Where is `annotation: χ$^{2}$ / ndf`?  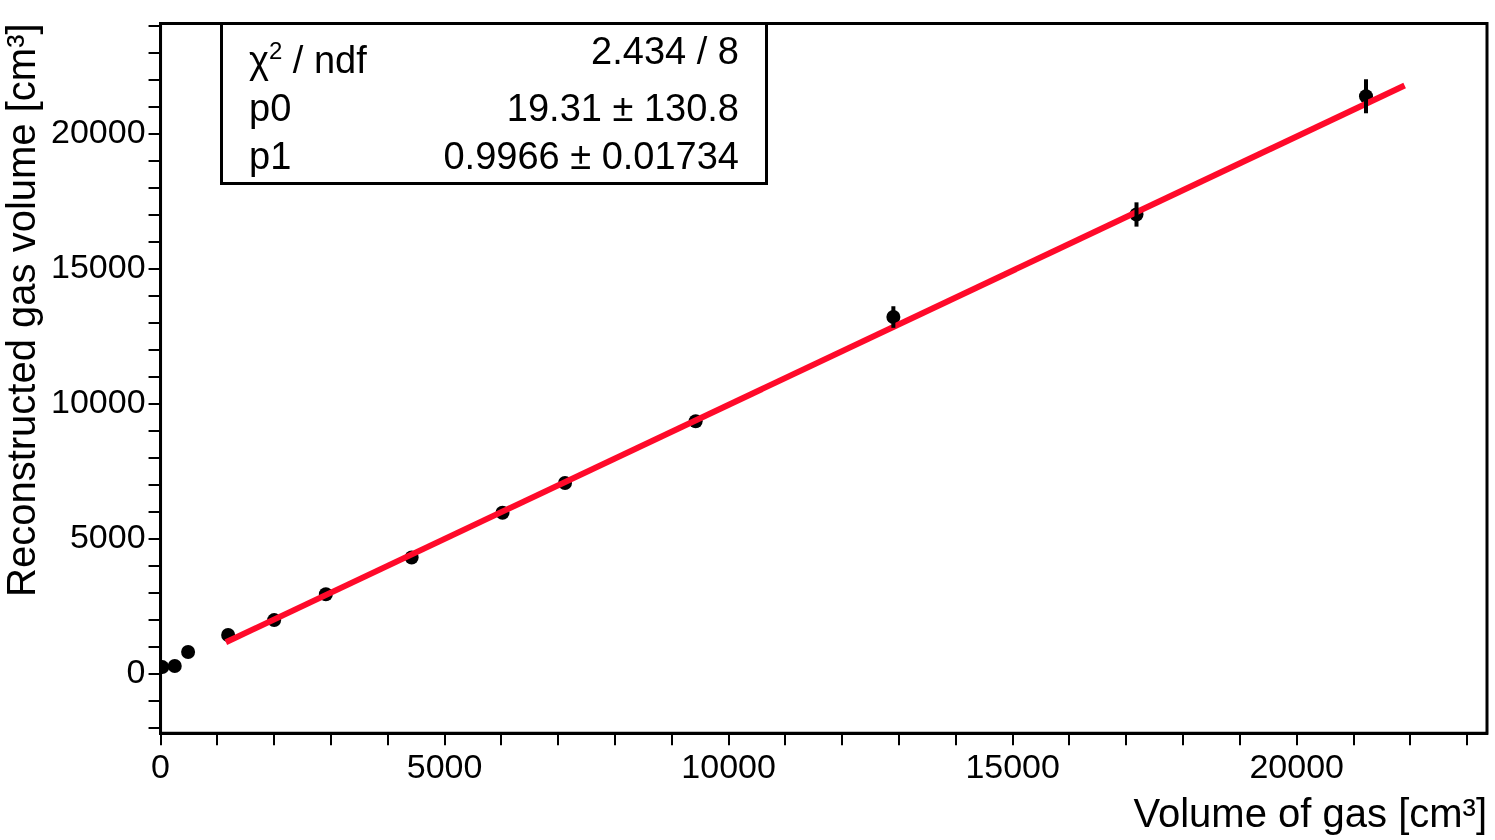 annotation: χ$^{2}$ / ndf is located at coordinates (308, 59).